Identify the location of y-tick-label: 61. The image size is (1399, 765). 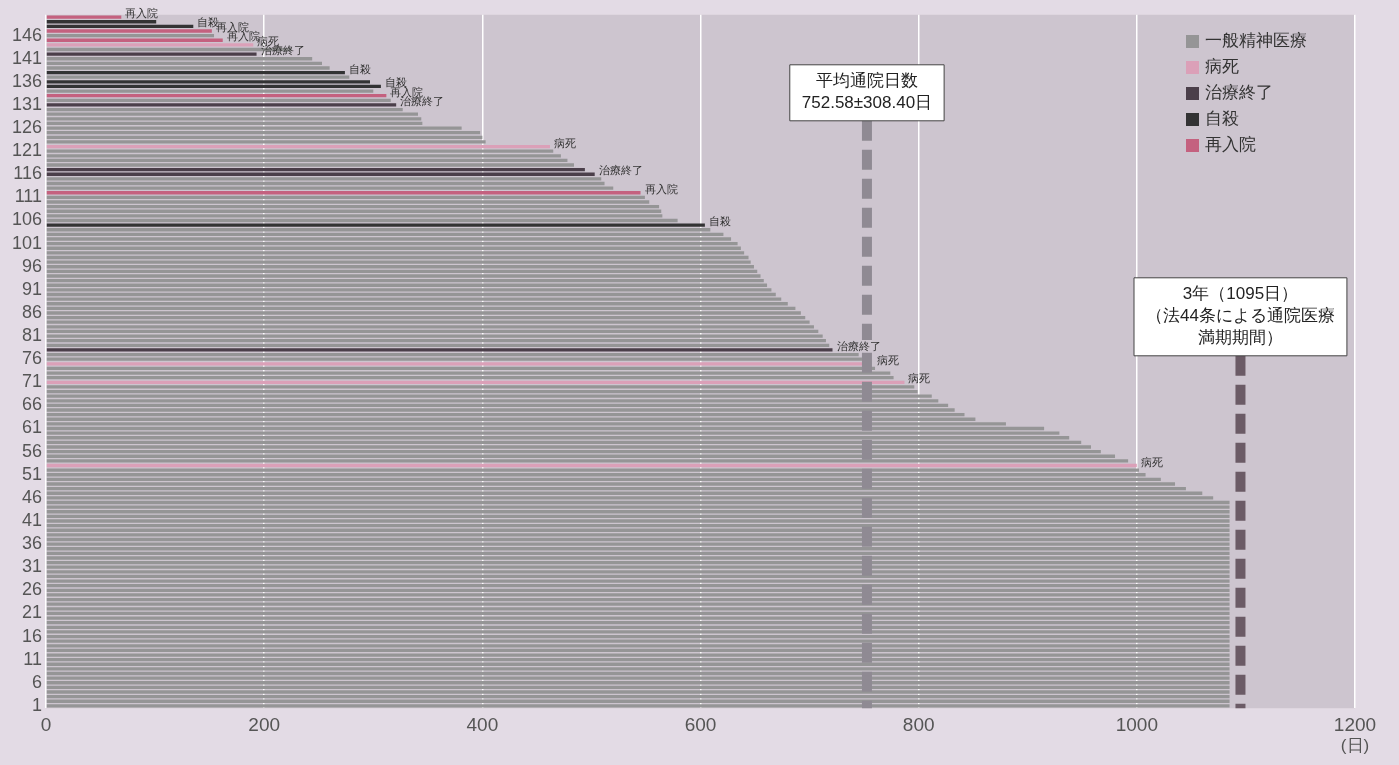
(32, 427).